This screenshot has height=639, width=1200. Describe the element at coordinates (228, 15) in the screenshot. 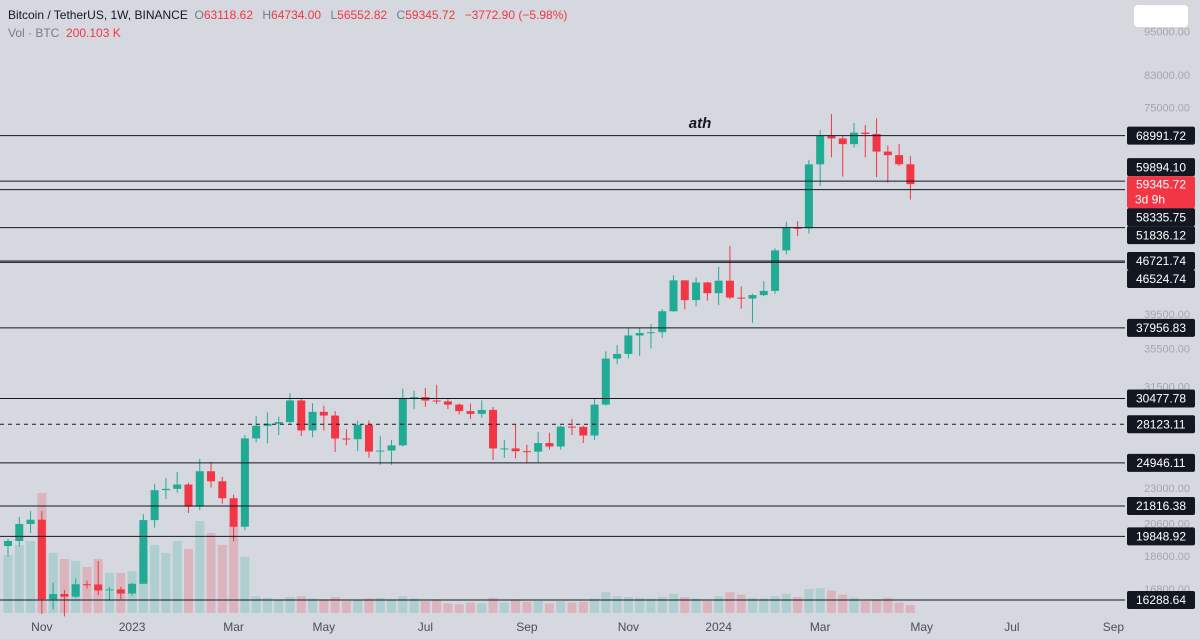

I see `ohlc-value: 63118.62` at that location.